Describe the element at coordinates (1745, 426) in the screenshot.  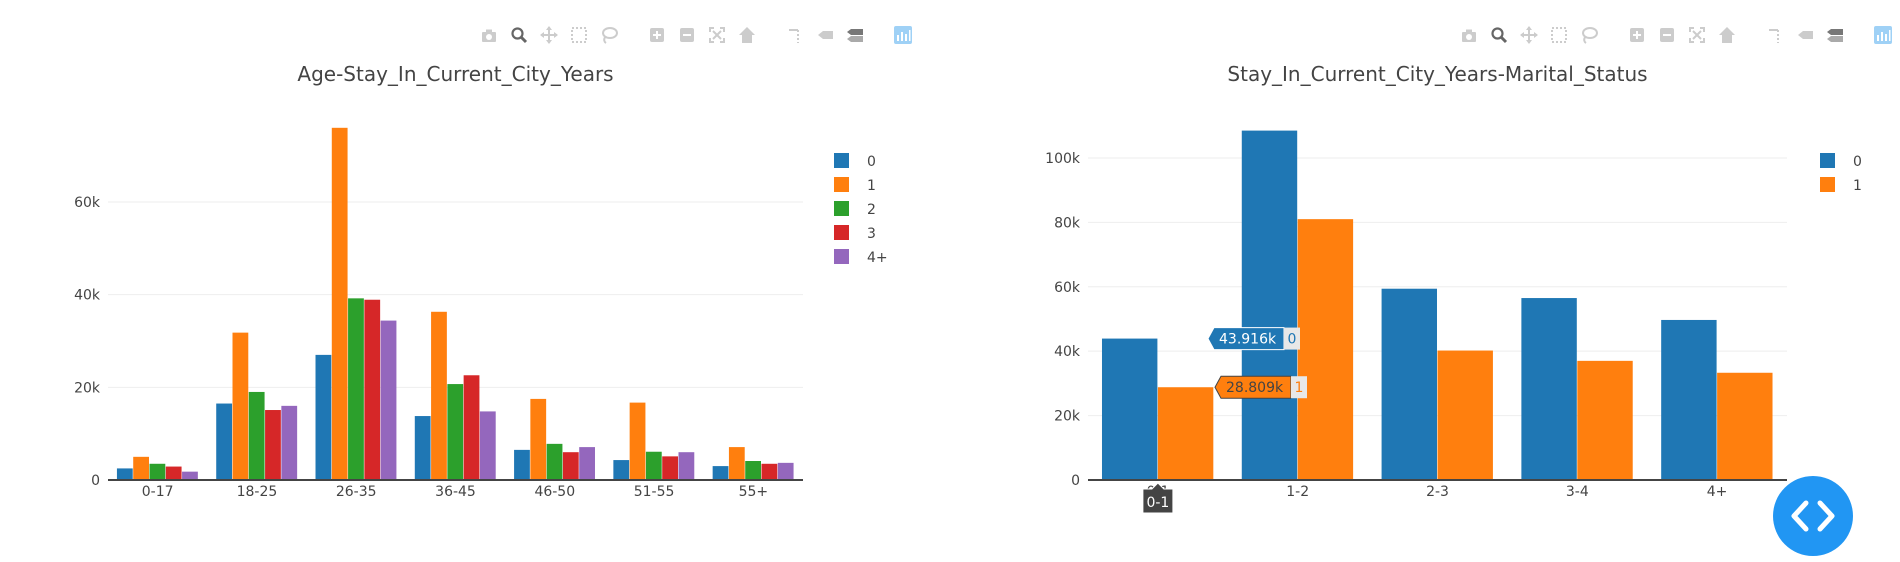
I see `bar-1-4+` at that location.